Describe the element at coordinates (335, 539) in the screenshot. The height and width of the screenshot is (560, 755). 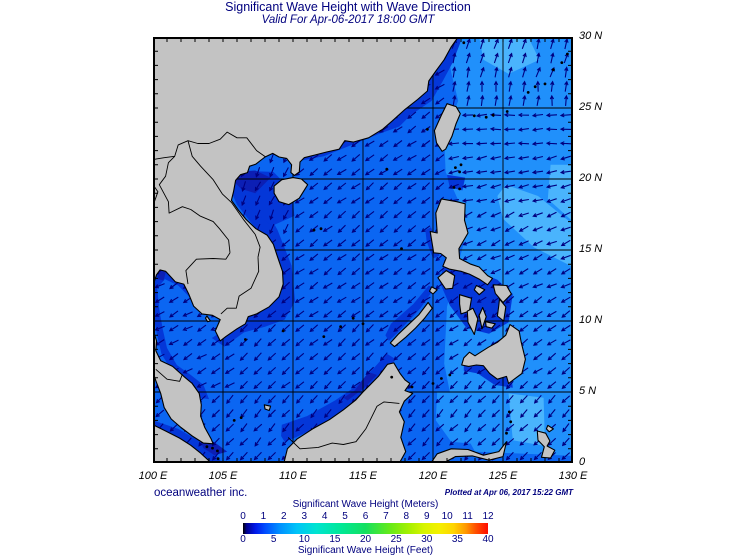
I see `feet-tick-label: 15` at that location.